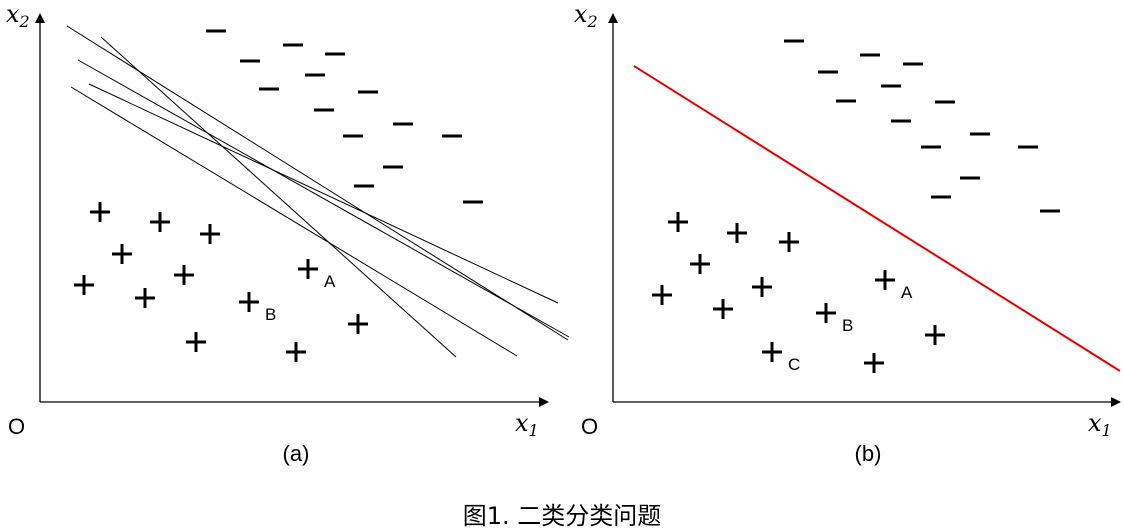 The width and height of the screenshot is (1124, 531). Describe the element at coordinates (330, 281) in the screenshot. I see `panel-a-point-label-a: A` at that location.